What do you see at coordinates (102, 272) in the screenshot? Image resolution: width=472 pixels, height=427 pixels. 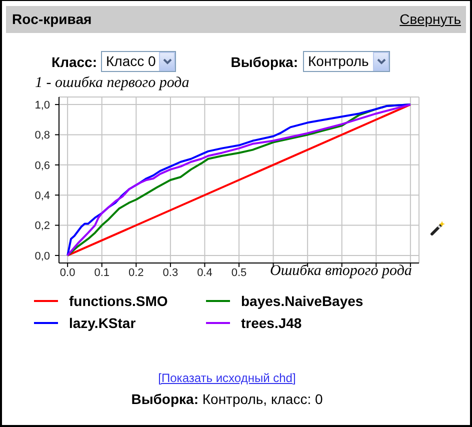 I see `x-tick-label: 0.1` at bounding box center [102, 272].